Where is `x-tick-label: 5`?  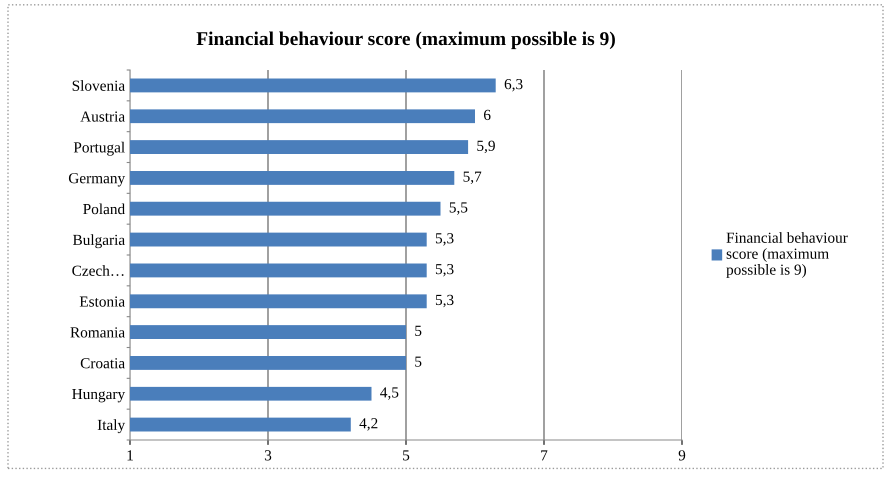 x-tick-label: 5 is located at coordinates (406, 455).